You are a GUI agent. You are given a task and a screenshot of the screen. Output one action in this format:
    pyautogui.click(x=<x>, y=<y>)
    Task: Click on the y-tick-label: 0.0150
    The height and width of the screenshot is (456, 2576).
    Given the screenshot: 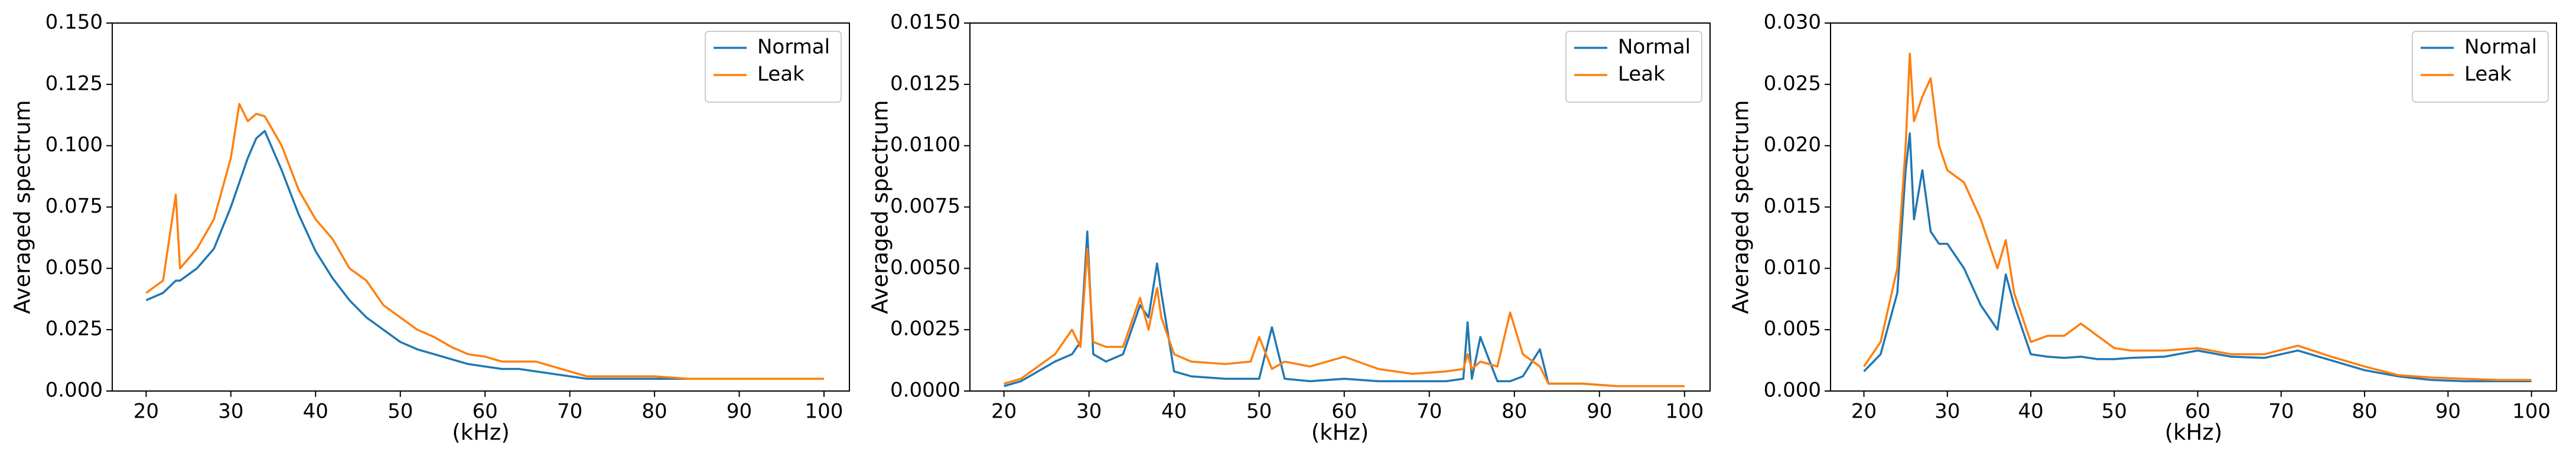 What is the action you would take?
    pyautogui.click(x=925, y=22)
    